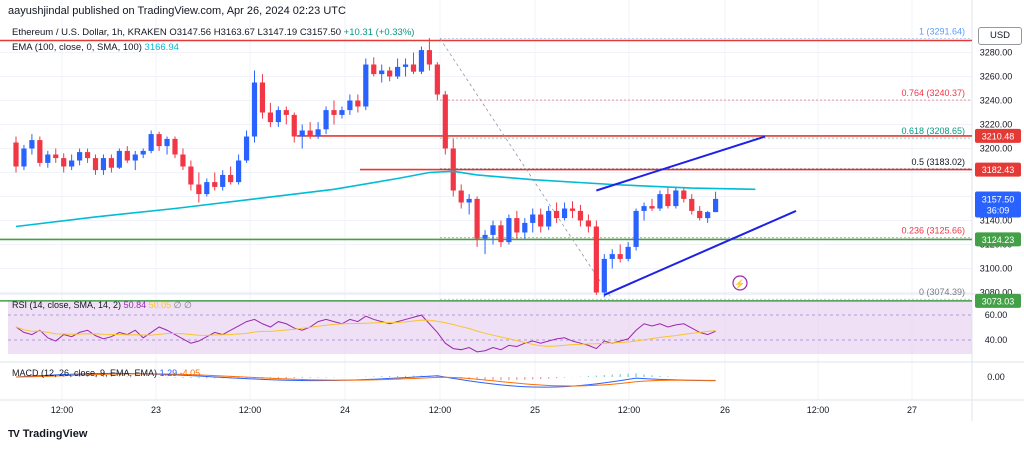 This screenshot has width=1024, height=454. I want to click on indicator-tick-label: 0.00, so click(996, 377).